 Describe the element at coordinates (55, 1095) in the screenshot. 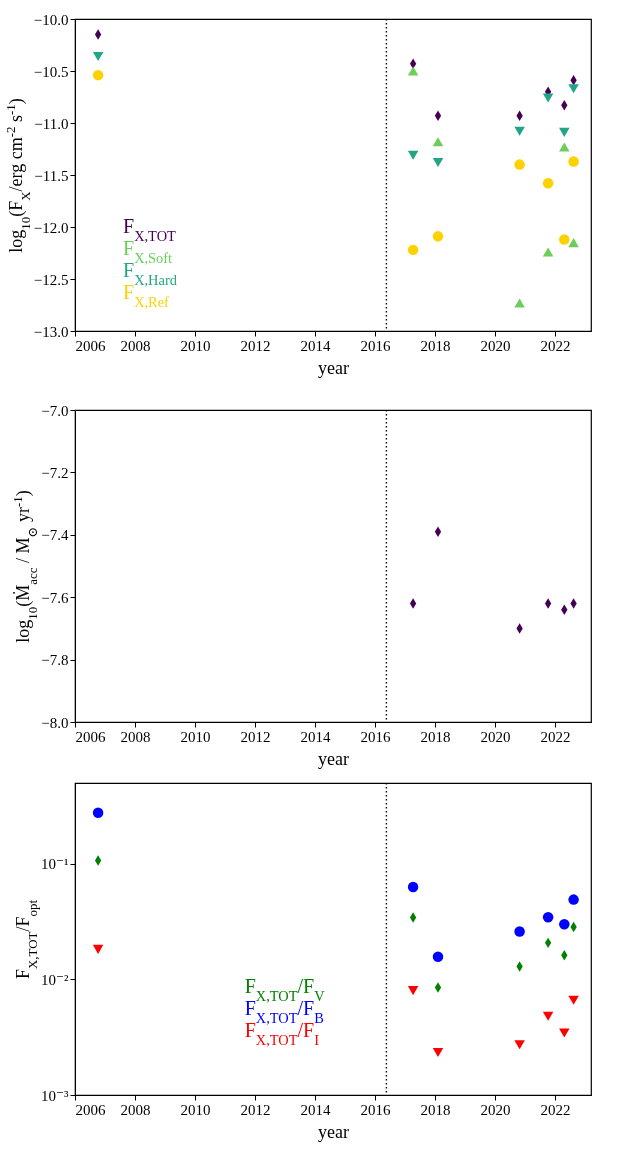

I see `y-tick-label: 10⁻³` at that location.